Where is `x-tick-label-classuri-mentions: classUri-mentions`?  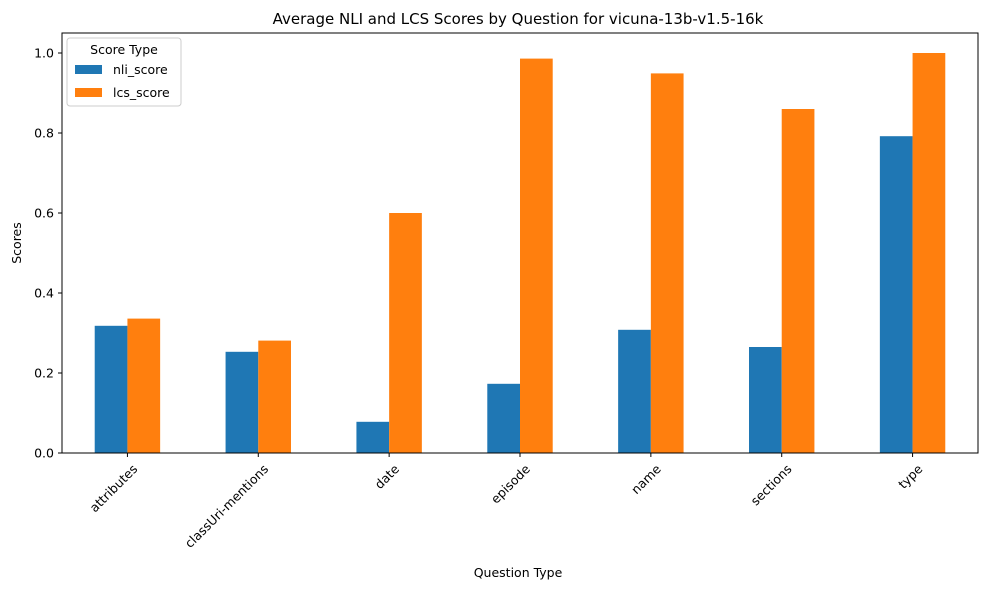
x-tick-label-classuri-mentions: classUri-mentions is located at coordinates (226, 505).